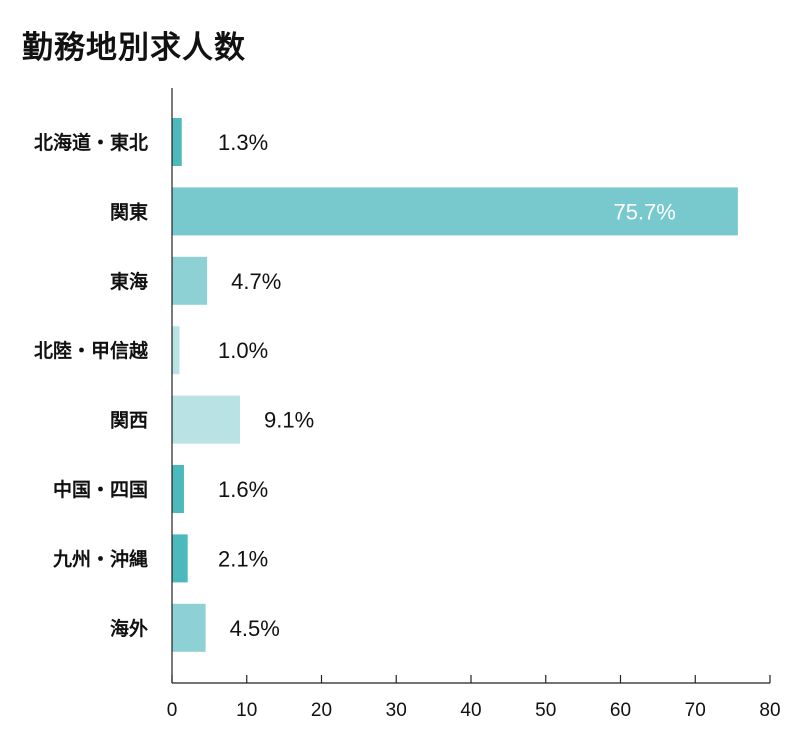  I want to click on value-label: 4.5%, so click(255, 628).